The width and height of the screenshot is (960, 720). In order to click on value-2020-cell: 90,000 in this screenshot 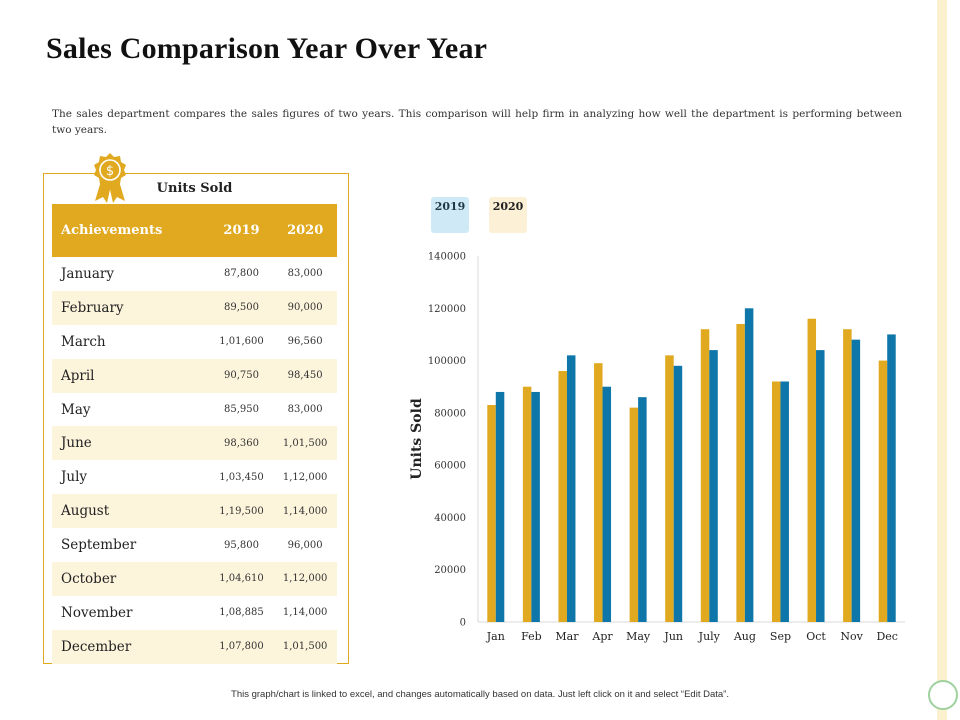, I will do `click(305, 307)`.